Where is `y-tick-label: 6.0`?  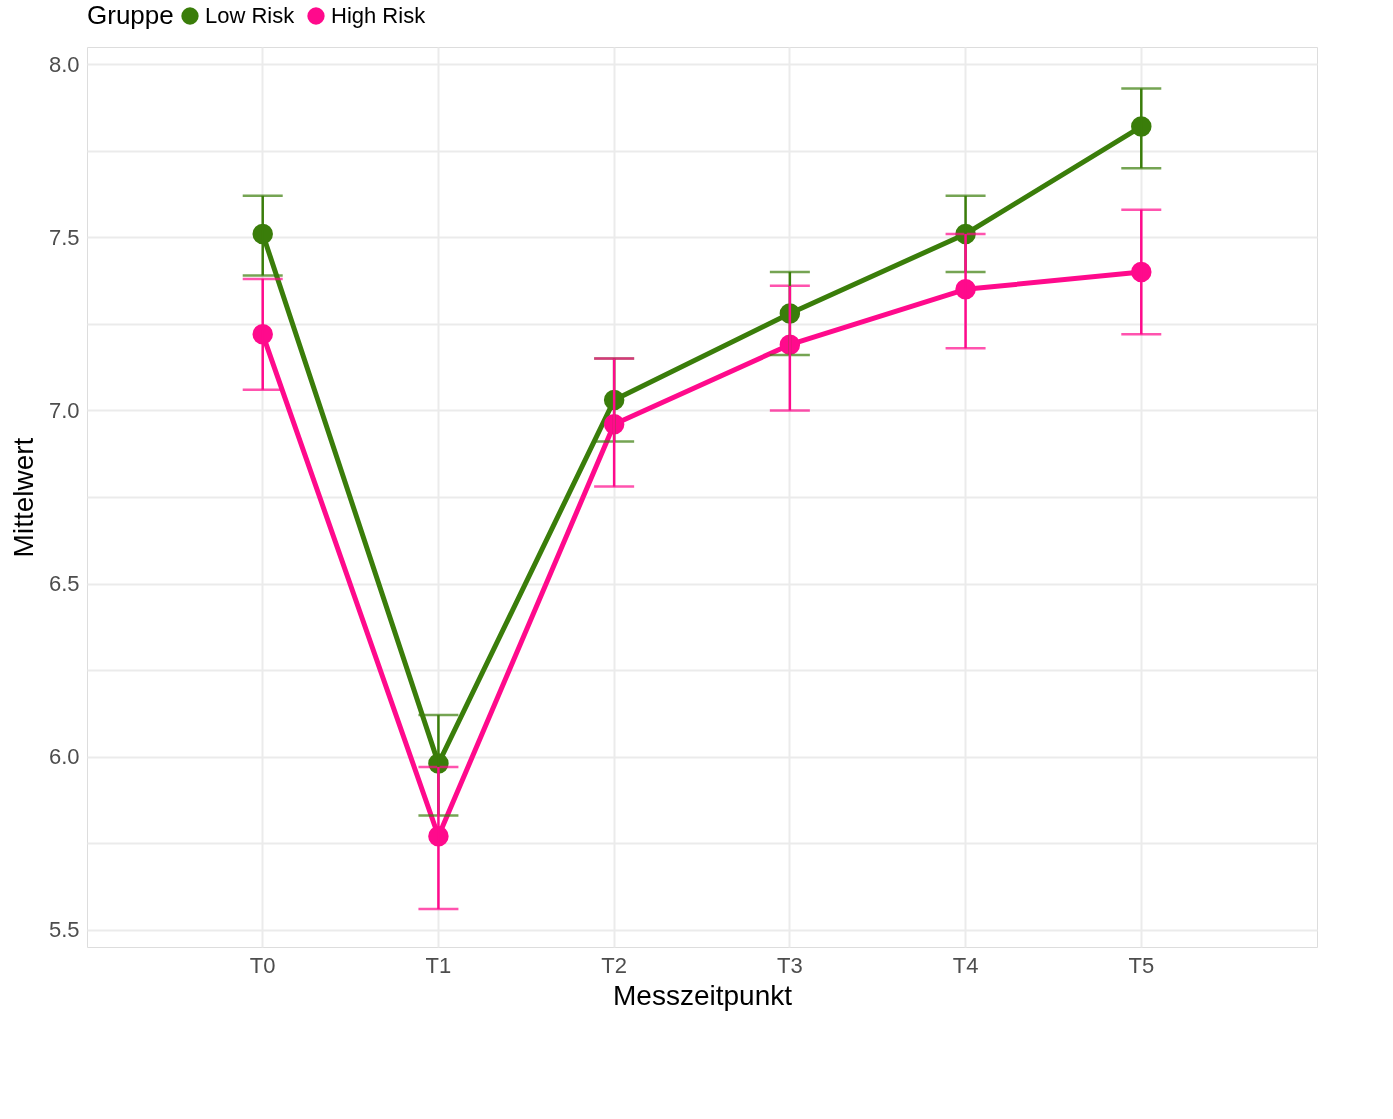 y-tick-label: 6.0 is located at coordinates (64, 757).